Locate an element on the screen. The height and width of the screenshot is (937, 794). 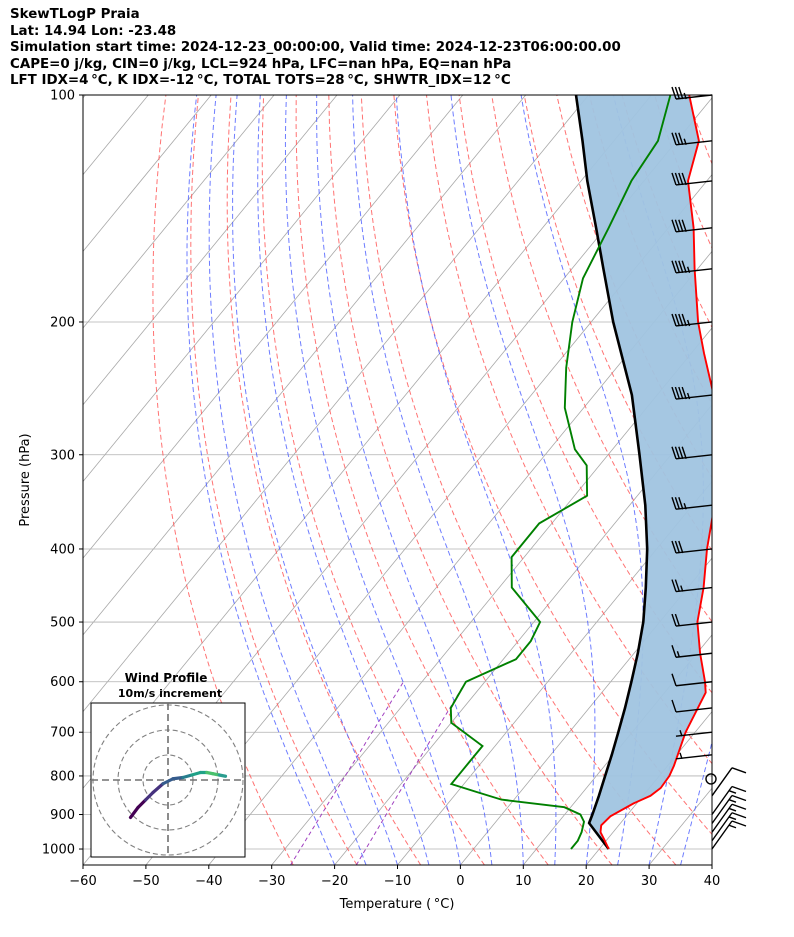
parcel-profile-line is located at coordinates (611, 472).